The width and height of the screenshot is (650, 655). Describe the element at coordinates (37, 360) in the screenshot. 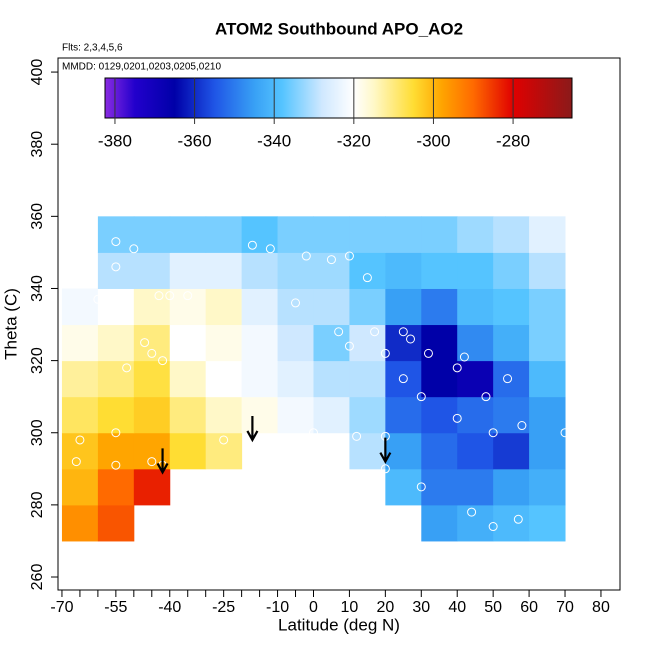

I see `y-tick-label: 320` at that location.